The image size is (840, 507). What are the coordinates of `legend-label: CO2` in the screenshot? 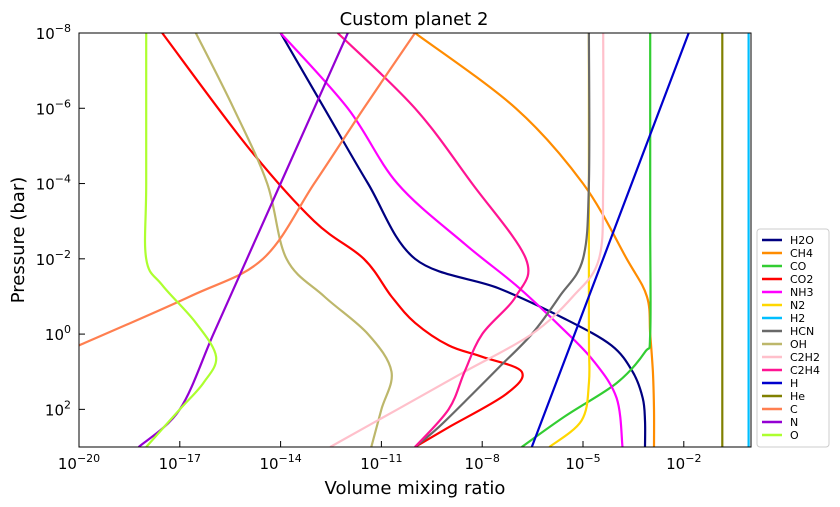 It's located at (801, 279).